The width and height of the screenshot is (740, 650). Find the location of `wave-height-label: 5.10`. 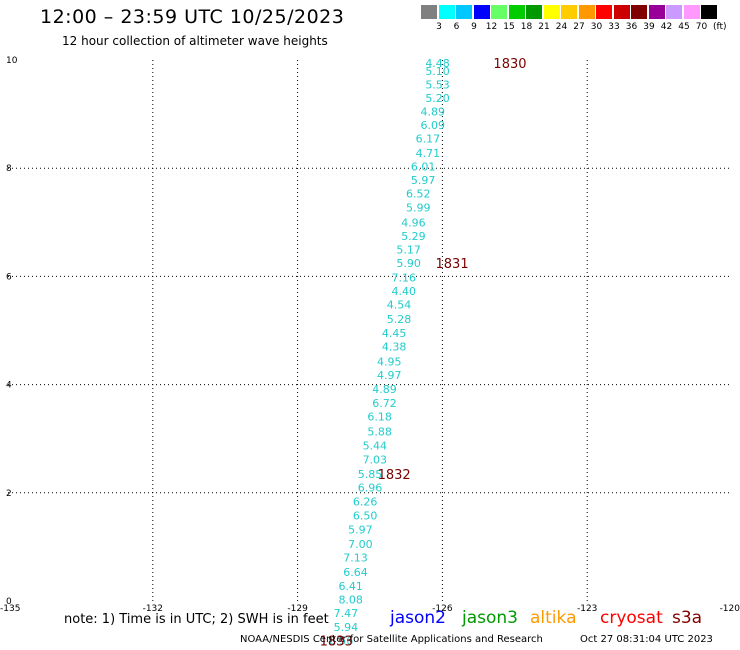

wave-height-label: 5.10 is located at coordinates (437, 71).